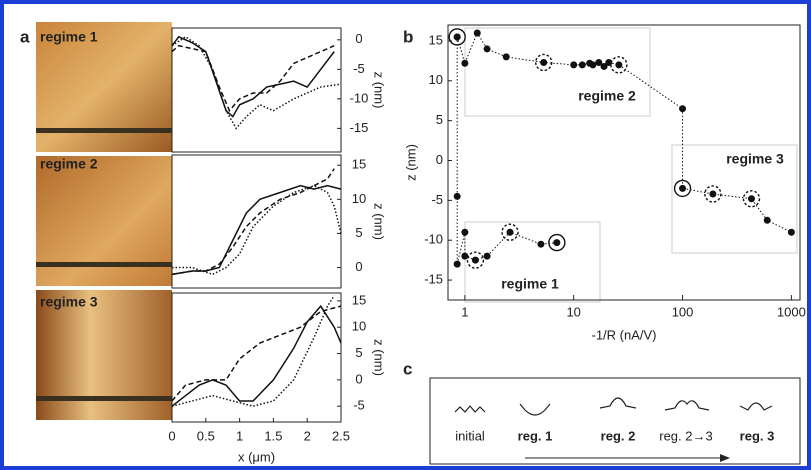 The width and height of the screenshot is (811, 470). Describe the element at coordinates (273, 435) in the screenshot. I see `x-tick-label: 1.5` at that location.